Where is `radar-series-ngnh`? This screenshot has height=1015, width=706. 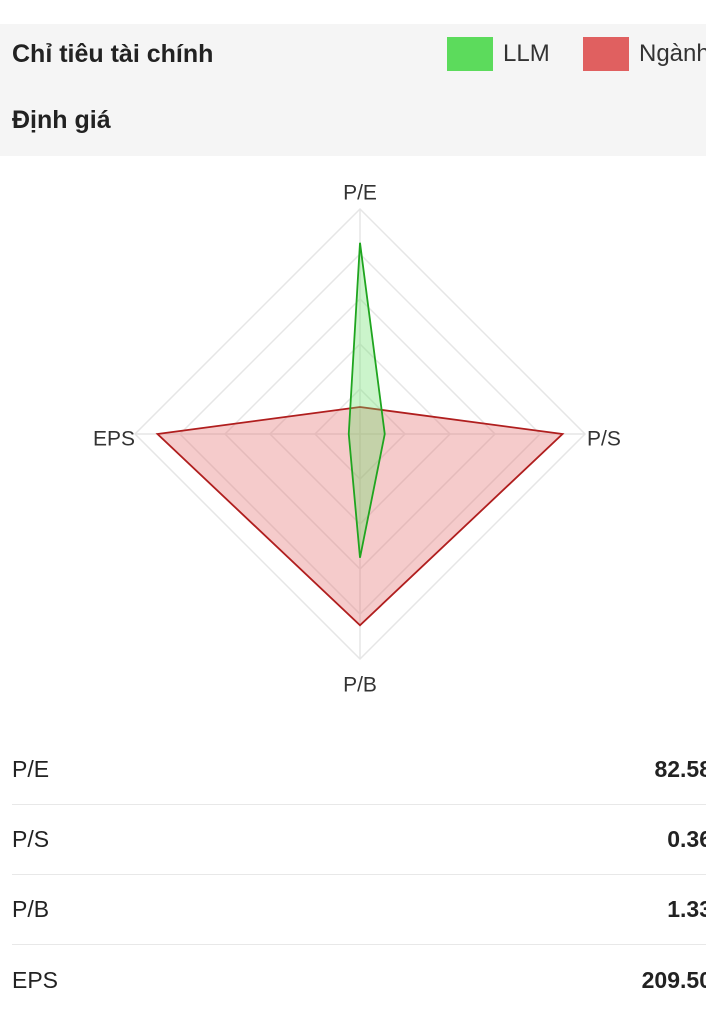 radar-series-ngnh is located at coordinates (360, 516).